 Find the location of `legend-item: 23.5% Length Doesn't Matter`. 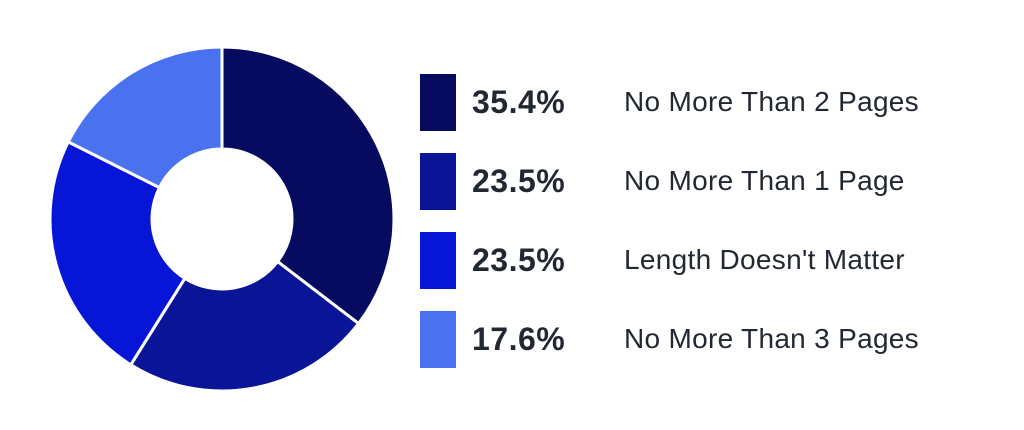

legend-item: 23.5% Length Doesn't Matter is located at coordinates (715, 260).